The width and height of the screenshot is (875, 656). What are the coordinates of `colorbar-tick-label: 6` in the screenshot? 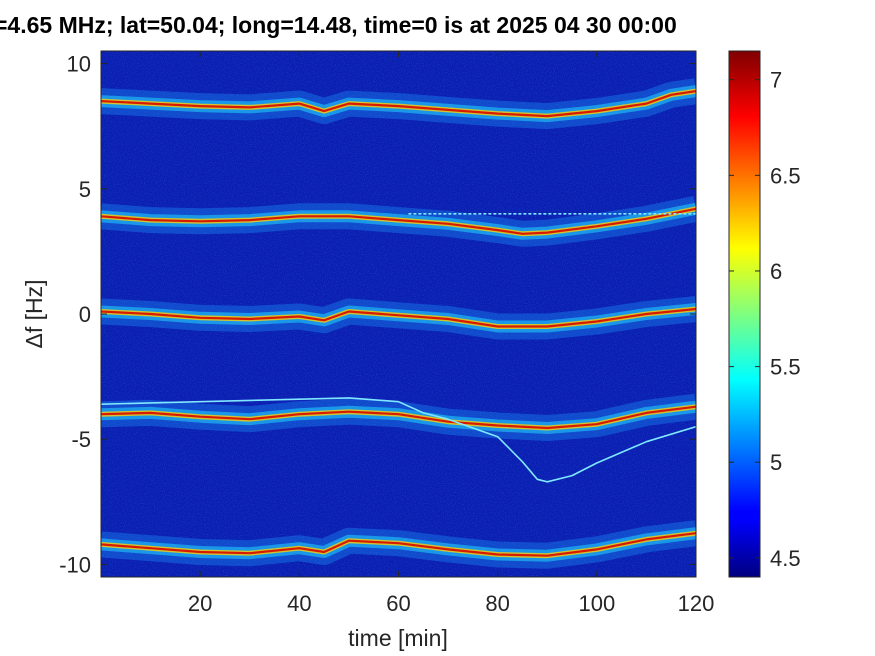 It's located at (776, 271).